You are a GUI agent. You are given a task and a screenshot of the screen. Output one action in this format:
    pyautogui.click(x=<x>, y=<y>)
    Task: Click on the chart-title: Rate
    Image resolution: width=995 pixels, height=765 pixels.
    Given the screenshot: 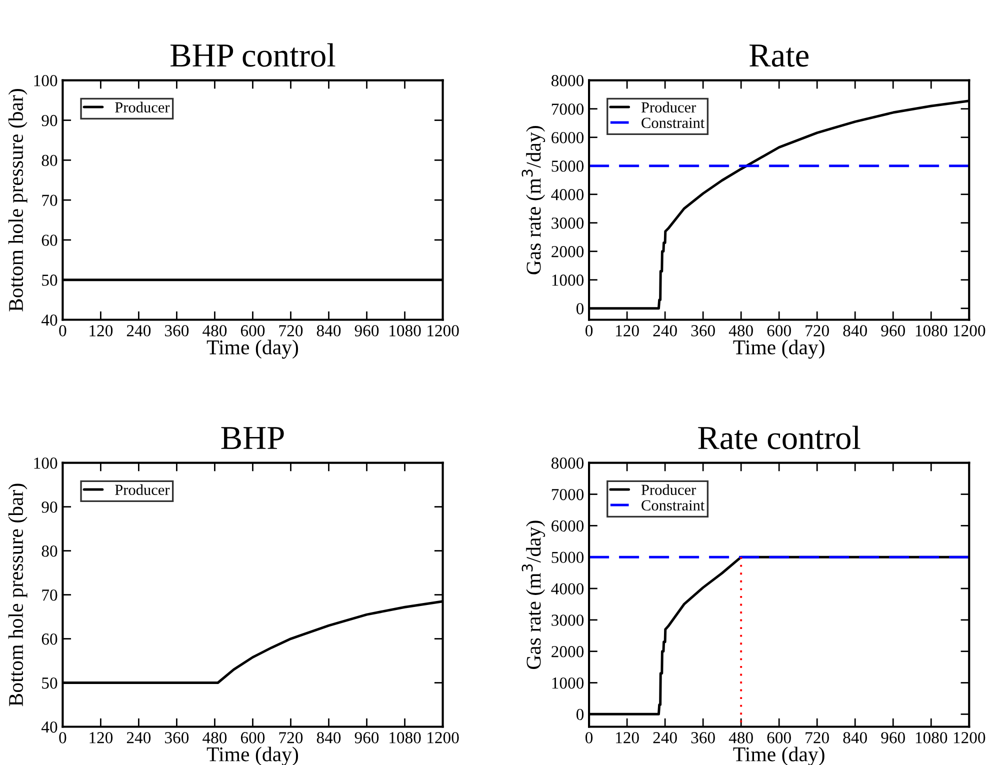 What is the action you would take?
    pyautogui.click(x=779, y=55)
    